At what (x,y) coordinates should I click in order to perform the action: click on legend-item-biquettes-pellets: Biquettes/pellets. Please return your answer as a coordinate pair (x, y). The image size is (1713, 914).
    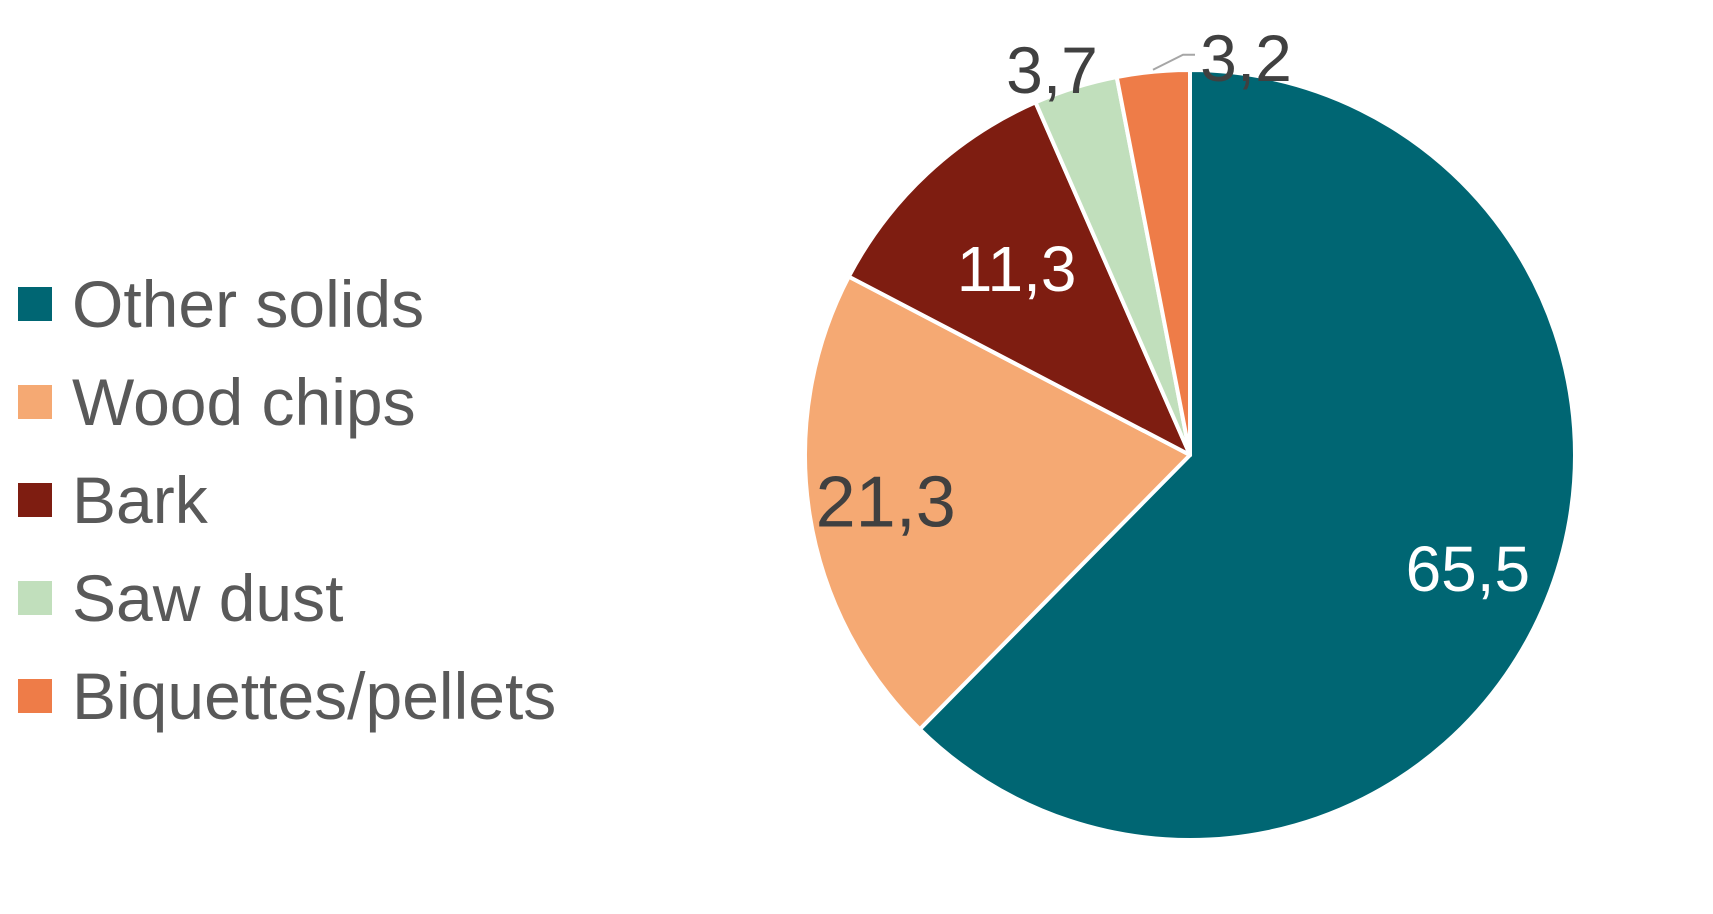
    Looking at the image, I should click on (287, 696).